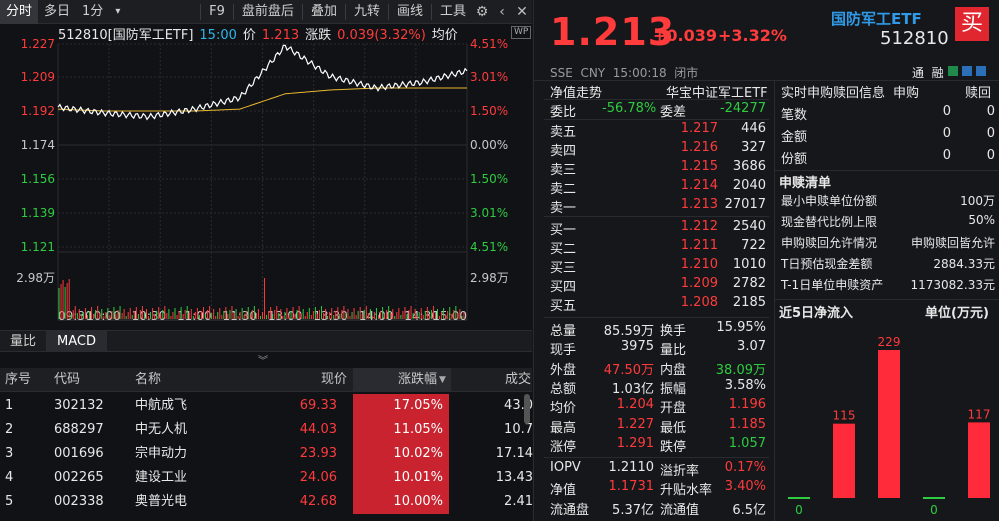 Image resolution: width=999 pixels, height=521 pixels. What do you see at coordinates (527, 409) in the screenshot?
I see `table-scrollbar` at bounding box center [527, 409].